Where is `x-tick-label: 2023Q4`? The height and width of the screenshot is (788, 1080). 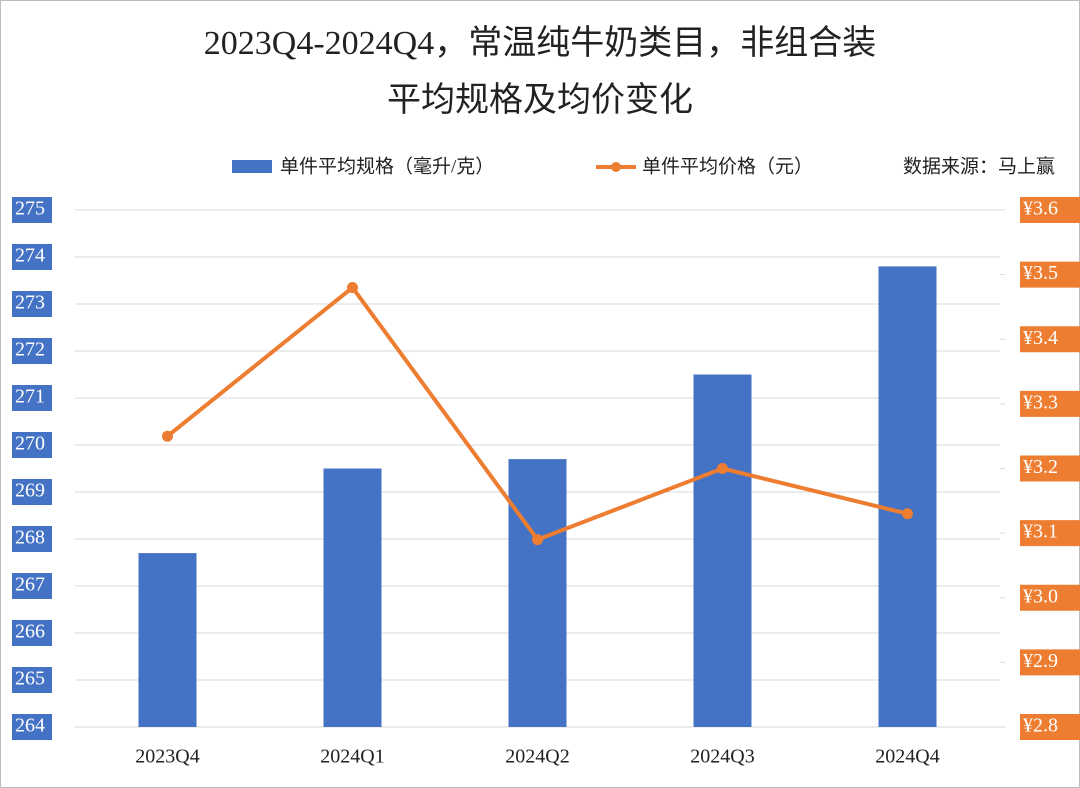 x-tick-label: 2023Q4 is located at coordinates (167, 757).